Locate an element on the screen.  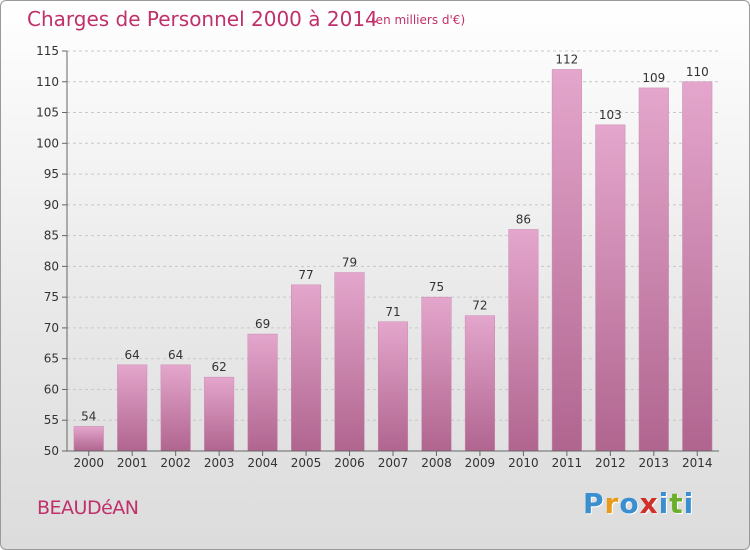
data-label-2010: 86 is located at coordinates (523, 219).